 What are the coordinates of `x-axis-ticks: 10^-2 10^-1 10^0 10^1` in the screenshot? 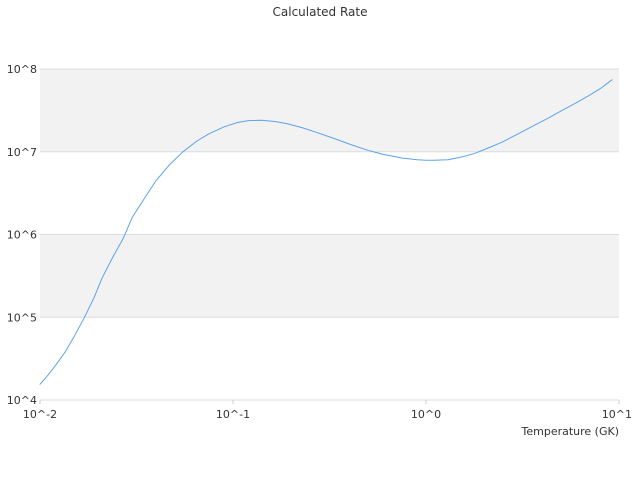 It's located at (327, 410).